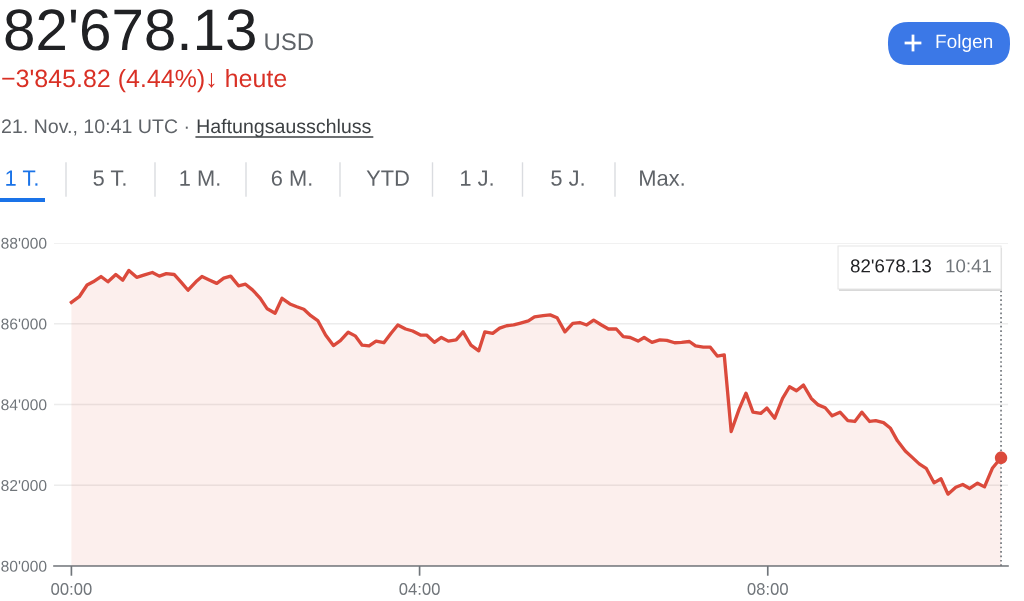 This screenshot has width=1024, height=601. What do you see at coordinates (890, 266) in the screenshot?
I see `annotation: 82'678.13` at bounding box center [890, 266].